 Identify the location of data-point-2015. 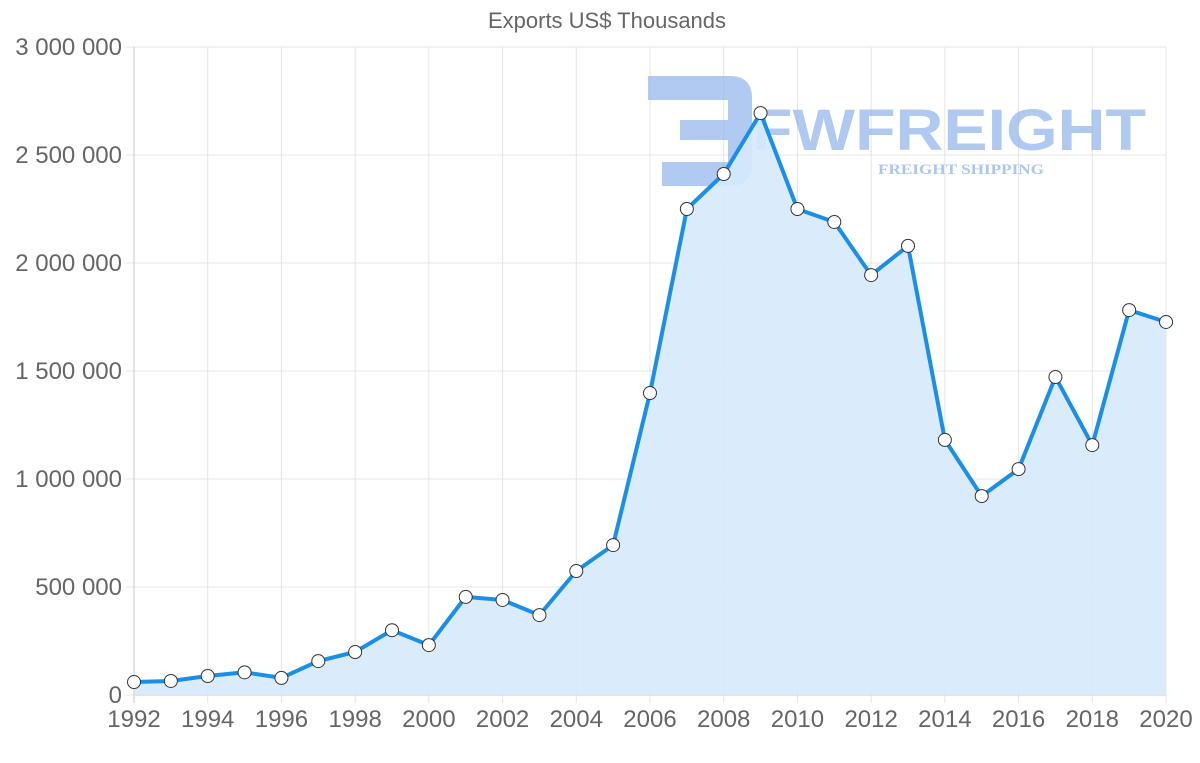
(981, 496).